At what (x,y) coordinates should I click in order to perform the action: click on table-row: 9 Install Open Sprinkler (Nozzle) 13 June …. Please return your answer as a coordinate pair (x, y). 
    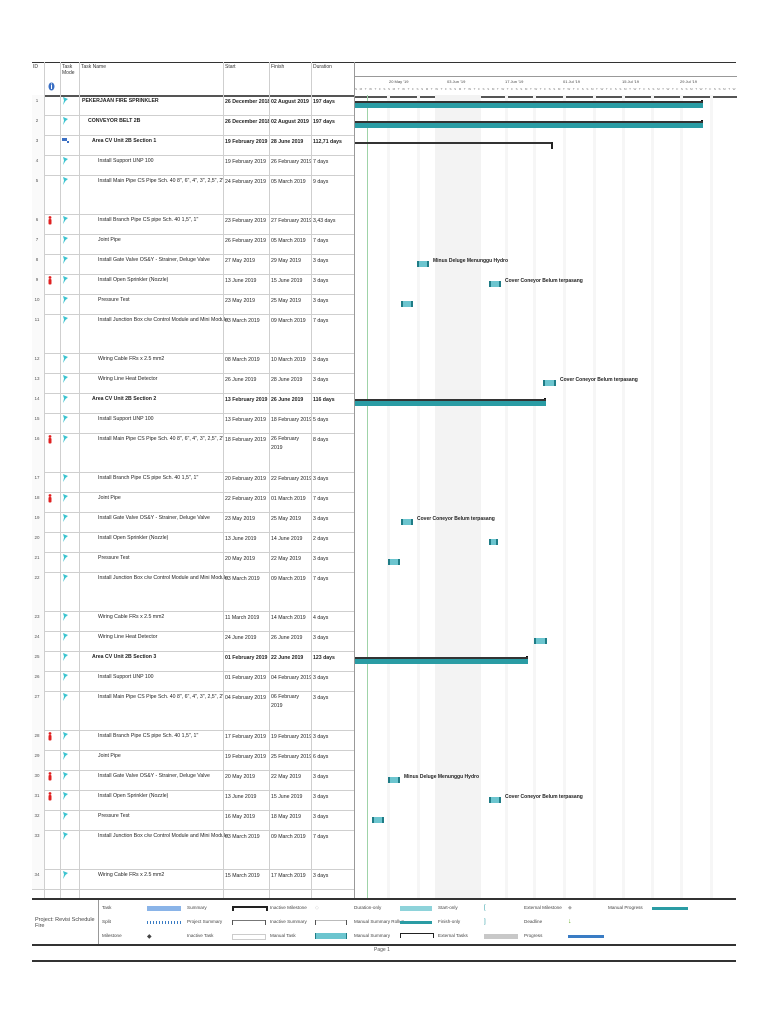
    Looking at the image, I should click on (193, 284).